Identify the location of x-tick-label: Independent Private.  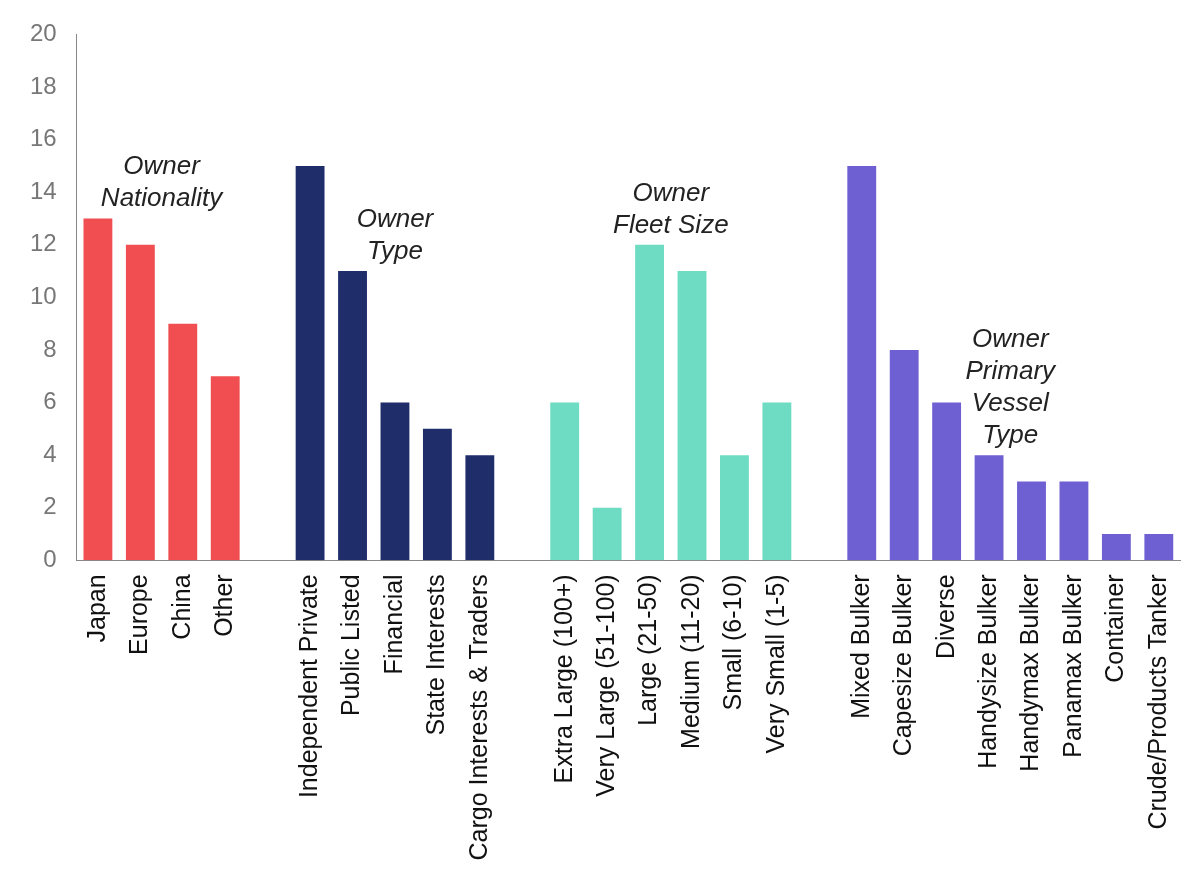
(307, 686).